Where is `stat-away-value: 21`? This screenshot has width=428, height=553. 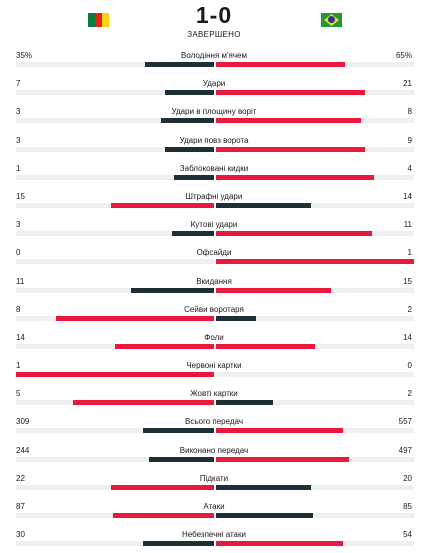
stat-away-value: 21 is located at coordinates (407, 84).